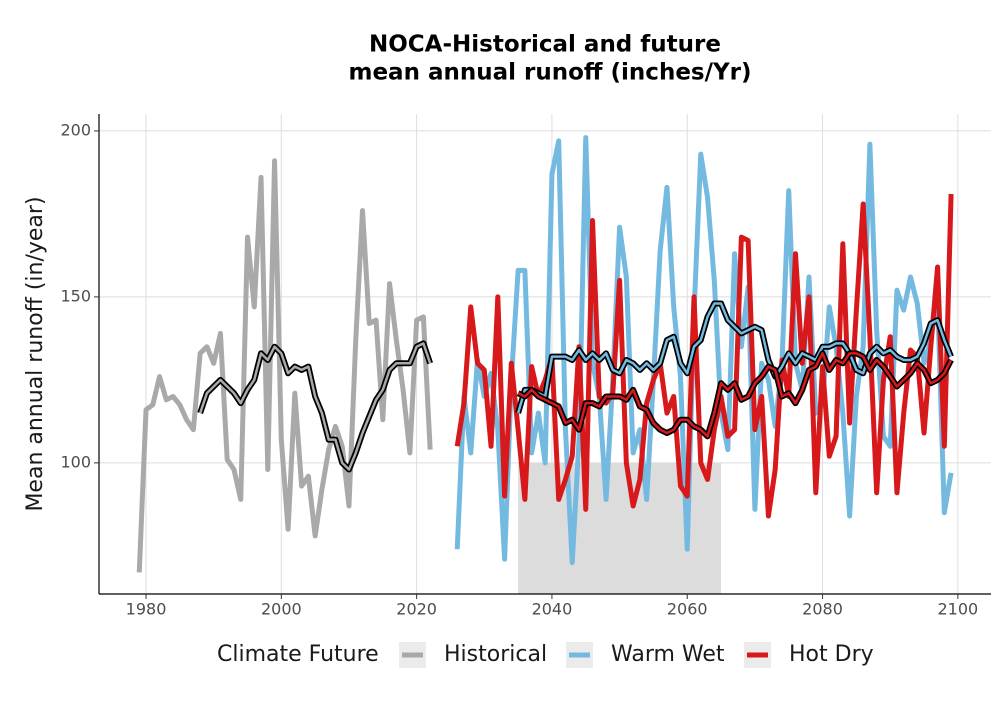 This screenshot has width=1000, height=704. What do you see at coordinates (416, 609) in the screenshot?
I see `x-tick-label: 2020` at bounding box center [416, 609].